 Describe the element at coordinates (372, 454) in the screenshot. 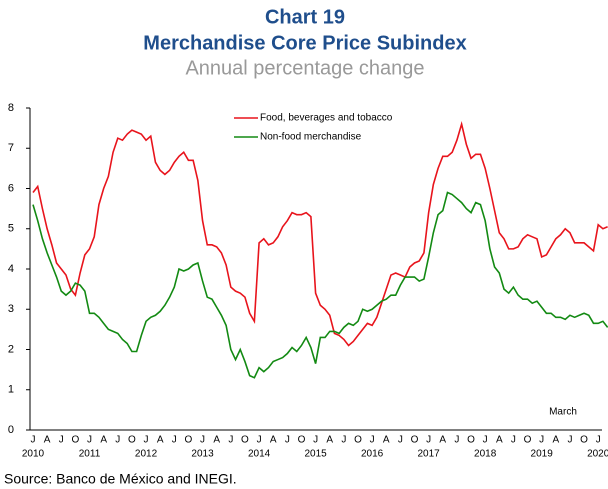

I see `year-label: 2016` at that location.